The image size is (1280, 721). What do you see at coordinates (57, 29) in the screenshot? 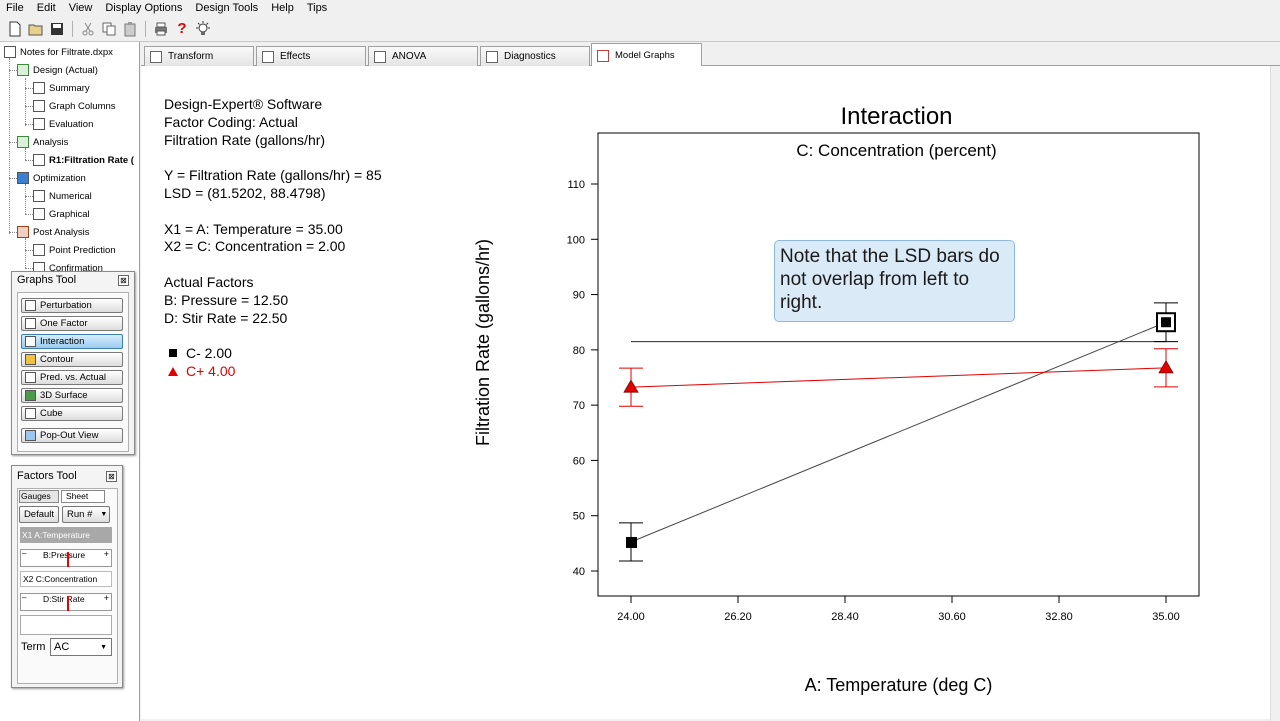
I see `save-icon` at bounding box center [57, 29].